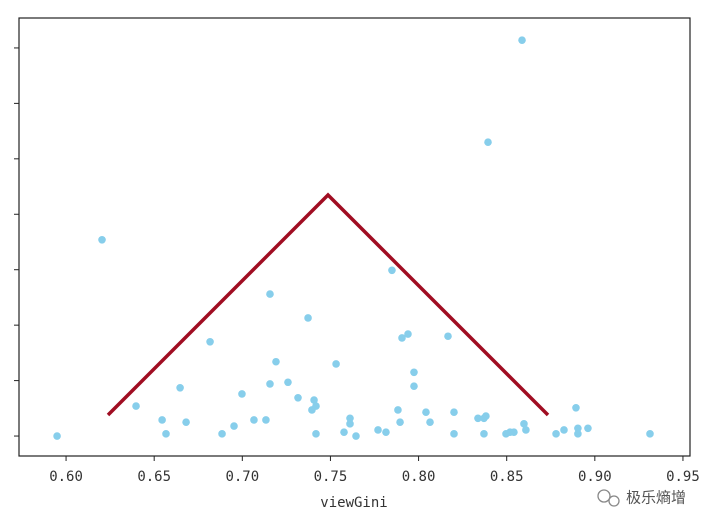  Describe the element at coordinates (66, 477) in the screenshot. I see `x-tick-label: 0.60` at that location.